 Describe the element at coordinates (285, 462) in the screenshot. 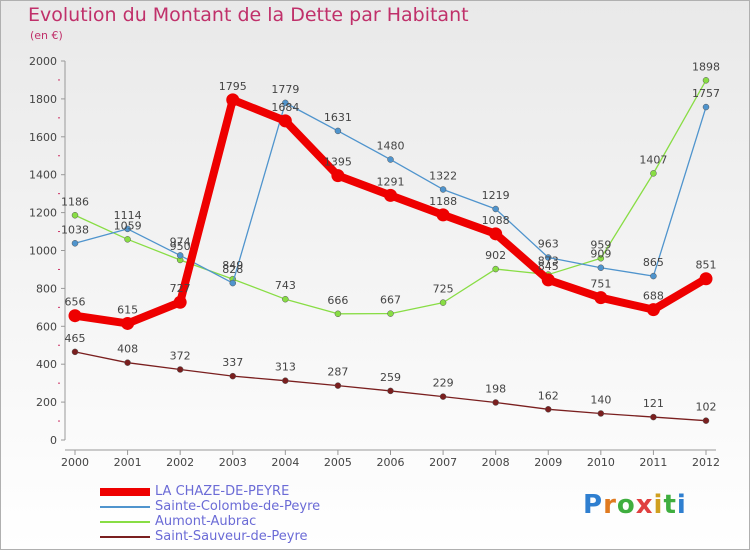

I see `x-tick-label: 2004` at that location.